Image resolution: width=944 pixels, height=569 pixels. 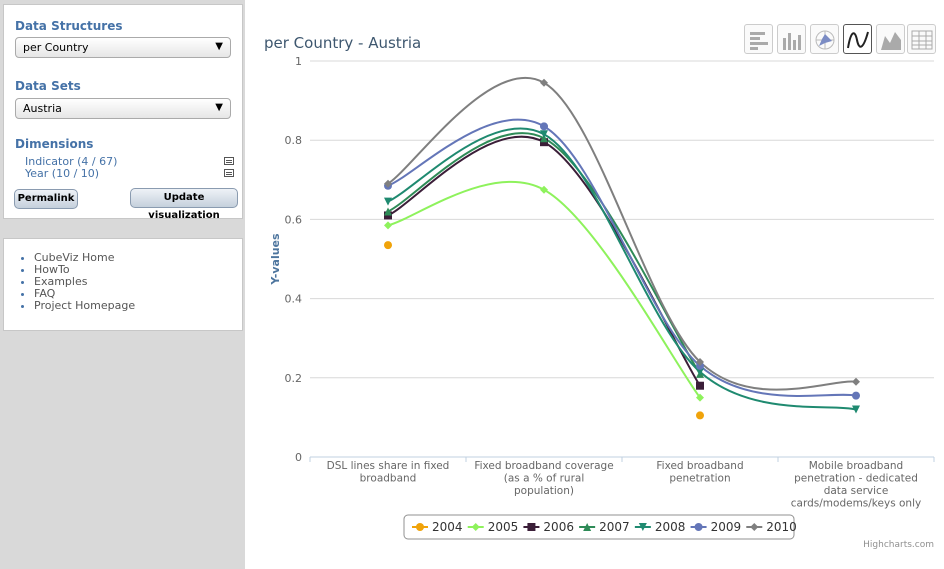 I want to click on x-tick-label-line: cards/modems/keys only, so click(x=856, y=504).